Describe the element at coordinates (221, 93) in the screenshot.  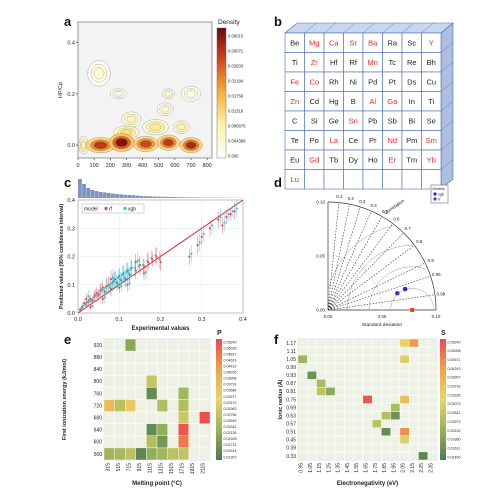
I see `colorbar` at that location.